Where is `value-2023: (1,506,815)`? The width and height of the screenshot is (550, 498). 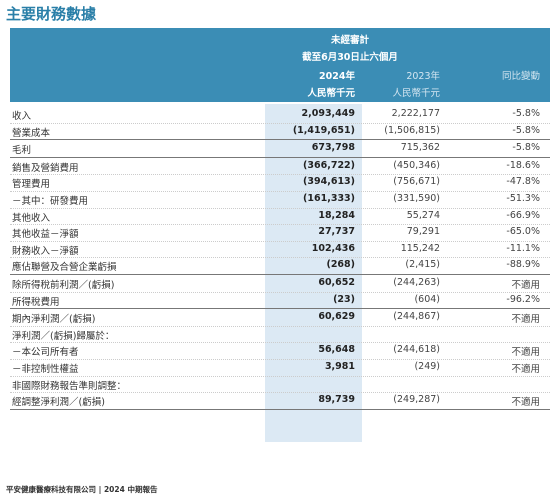
value-2023: (1,506,815) is located at coordinates (412, 130).